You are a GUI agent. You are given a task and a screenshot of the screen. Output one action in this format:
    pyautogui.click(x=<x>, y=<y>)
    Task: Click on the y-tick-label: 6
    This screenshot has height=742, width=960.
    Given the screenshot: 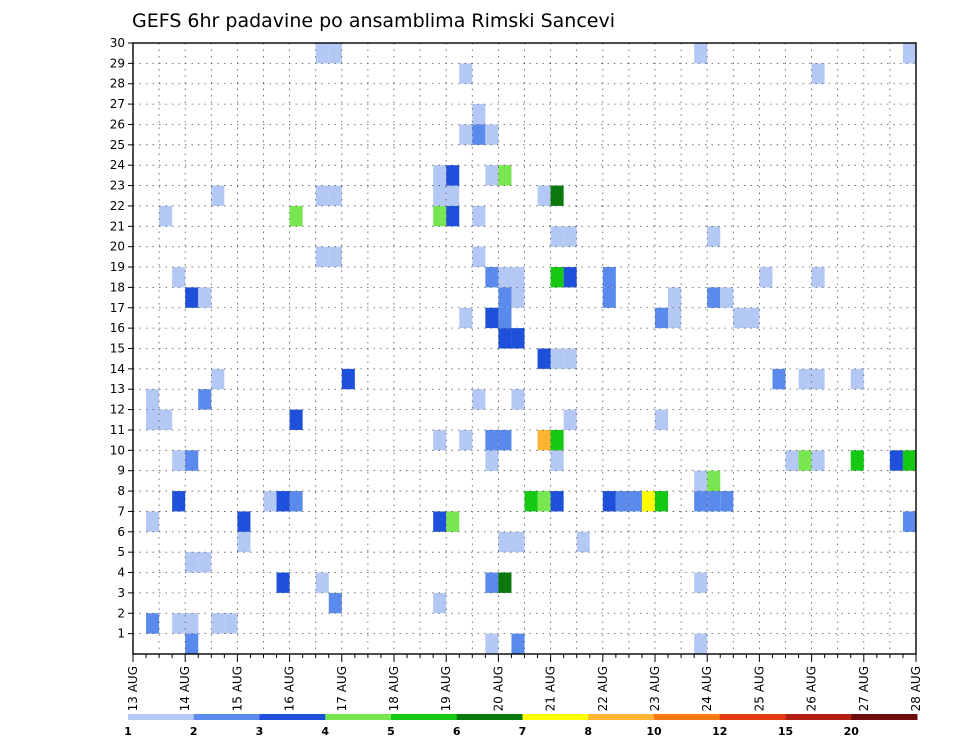 What is the action you would take?
    pyautogui.click(x=121, y=532)
    